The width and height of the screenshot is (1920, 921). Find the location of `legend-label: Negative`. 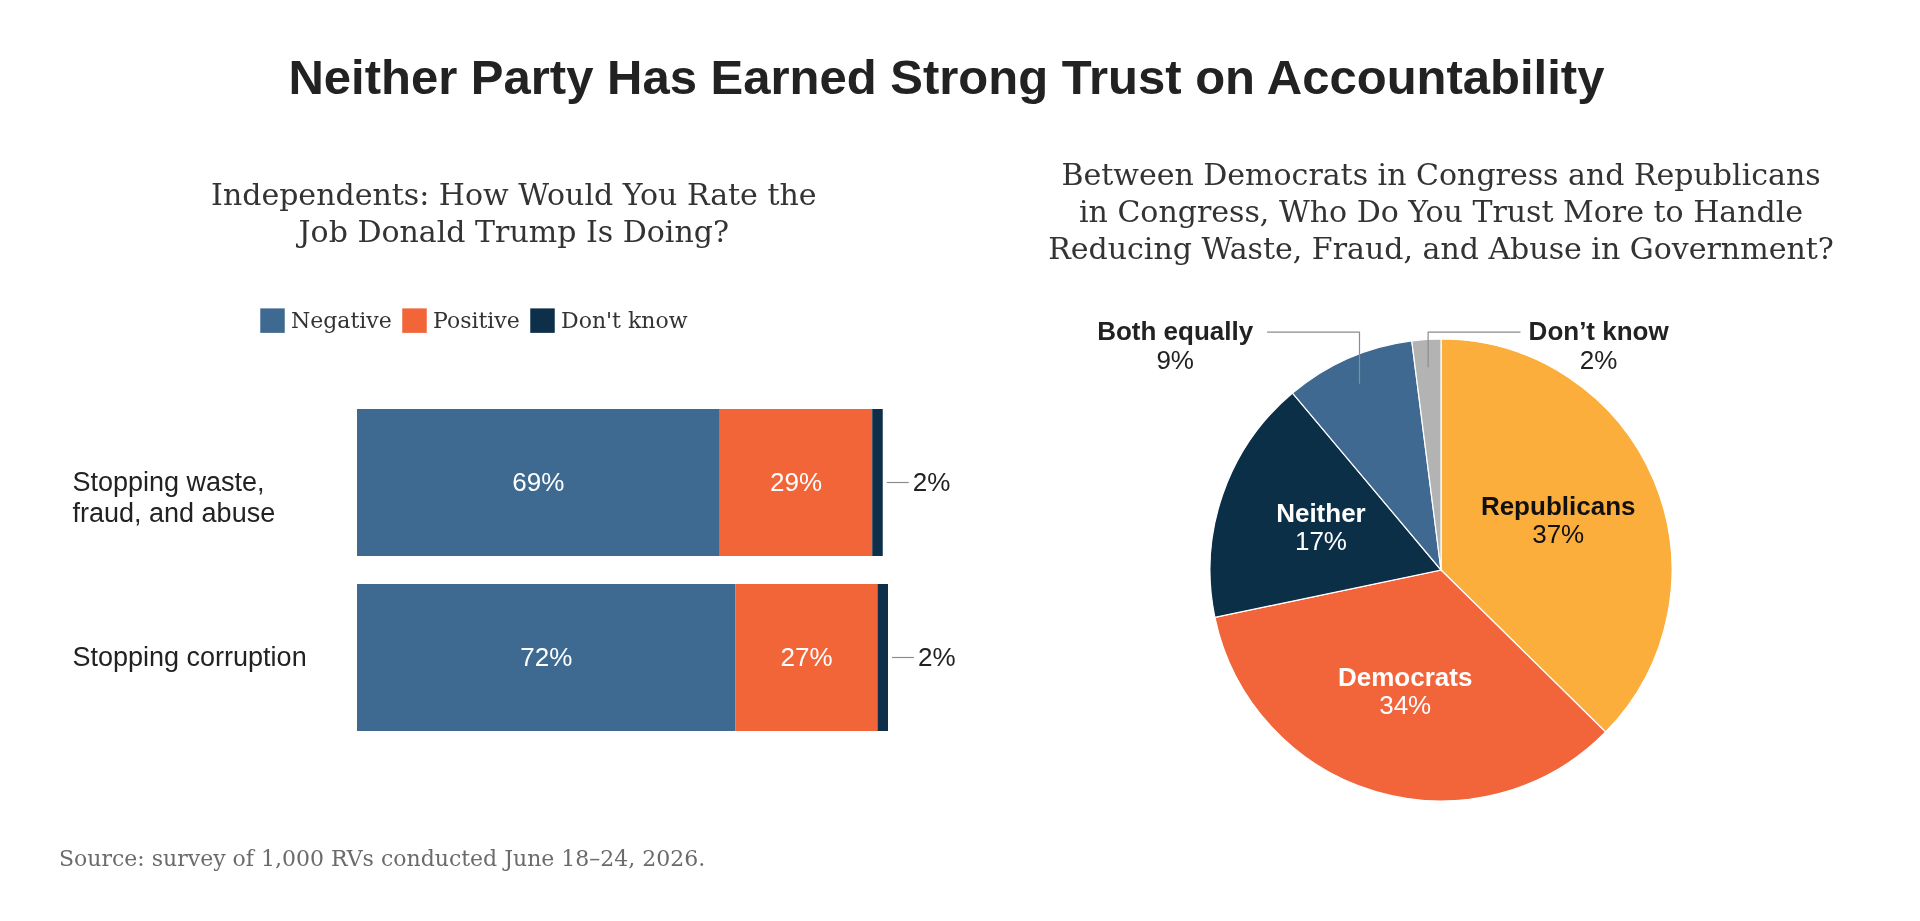

legend-label: Negative is located at coordinates (341, 320).